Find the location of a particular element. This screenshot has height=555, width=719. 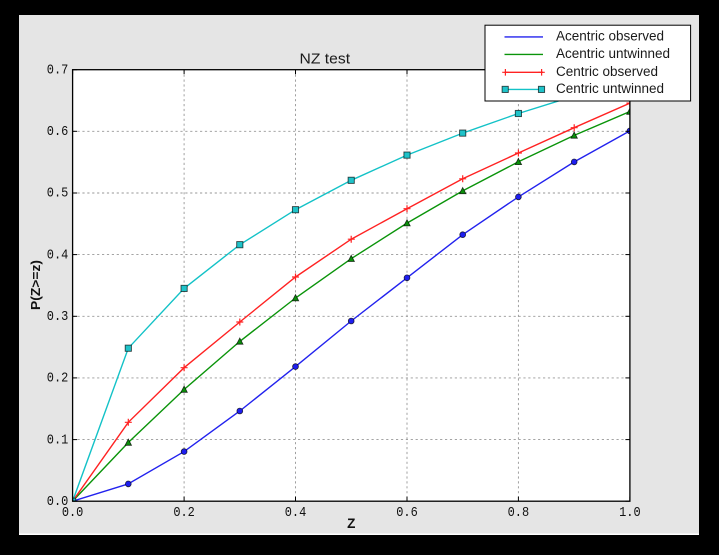

svg-text: 0.5 is located at coordinates (58, 194).